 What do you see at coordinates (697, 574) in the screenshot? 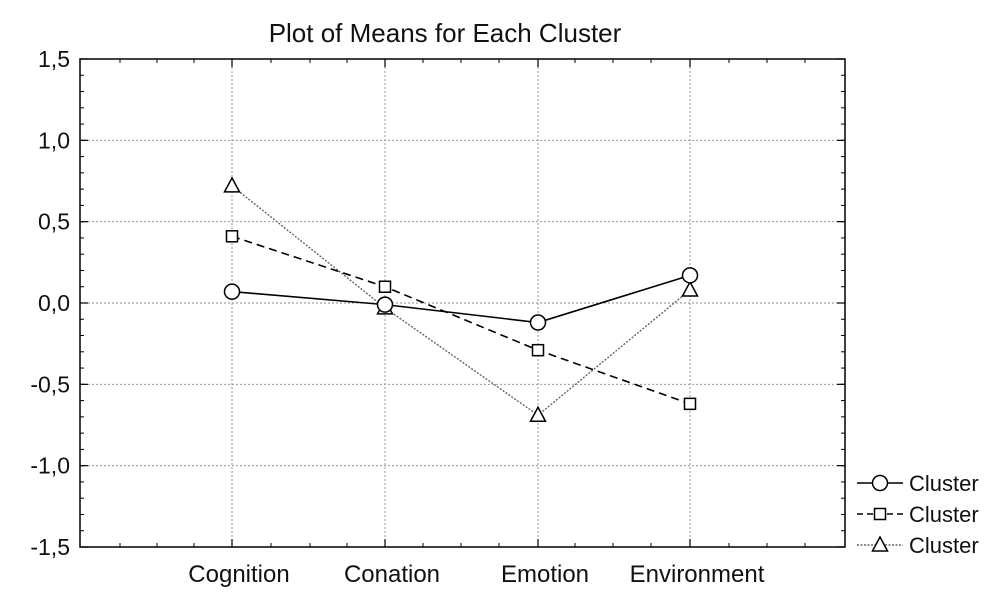
I see `x-tick-label: Environment` at bounding box center [697, 574].